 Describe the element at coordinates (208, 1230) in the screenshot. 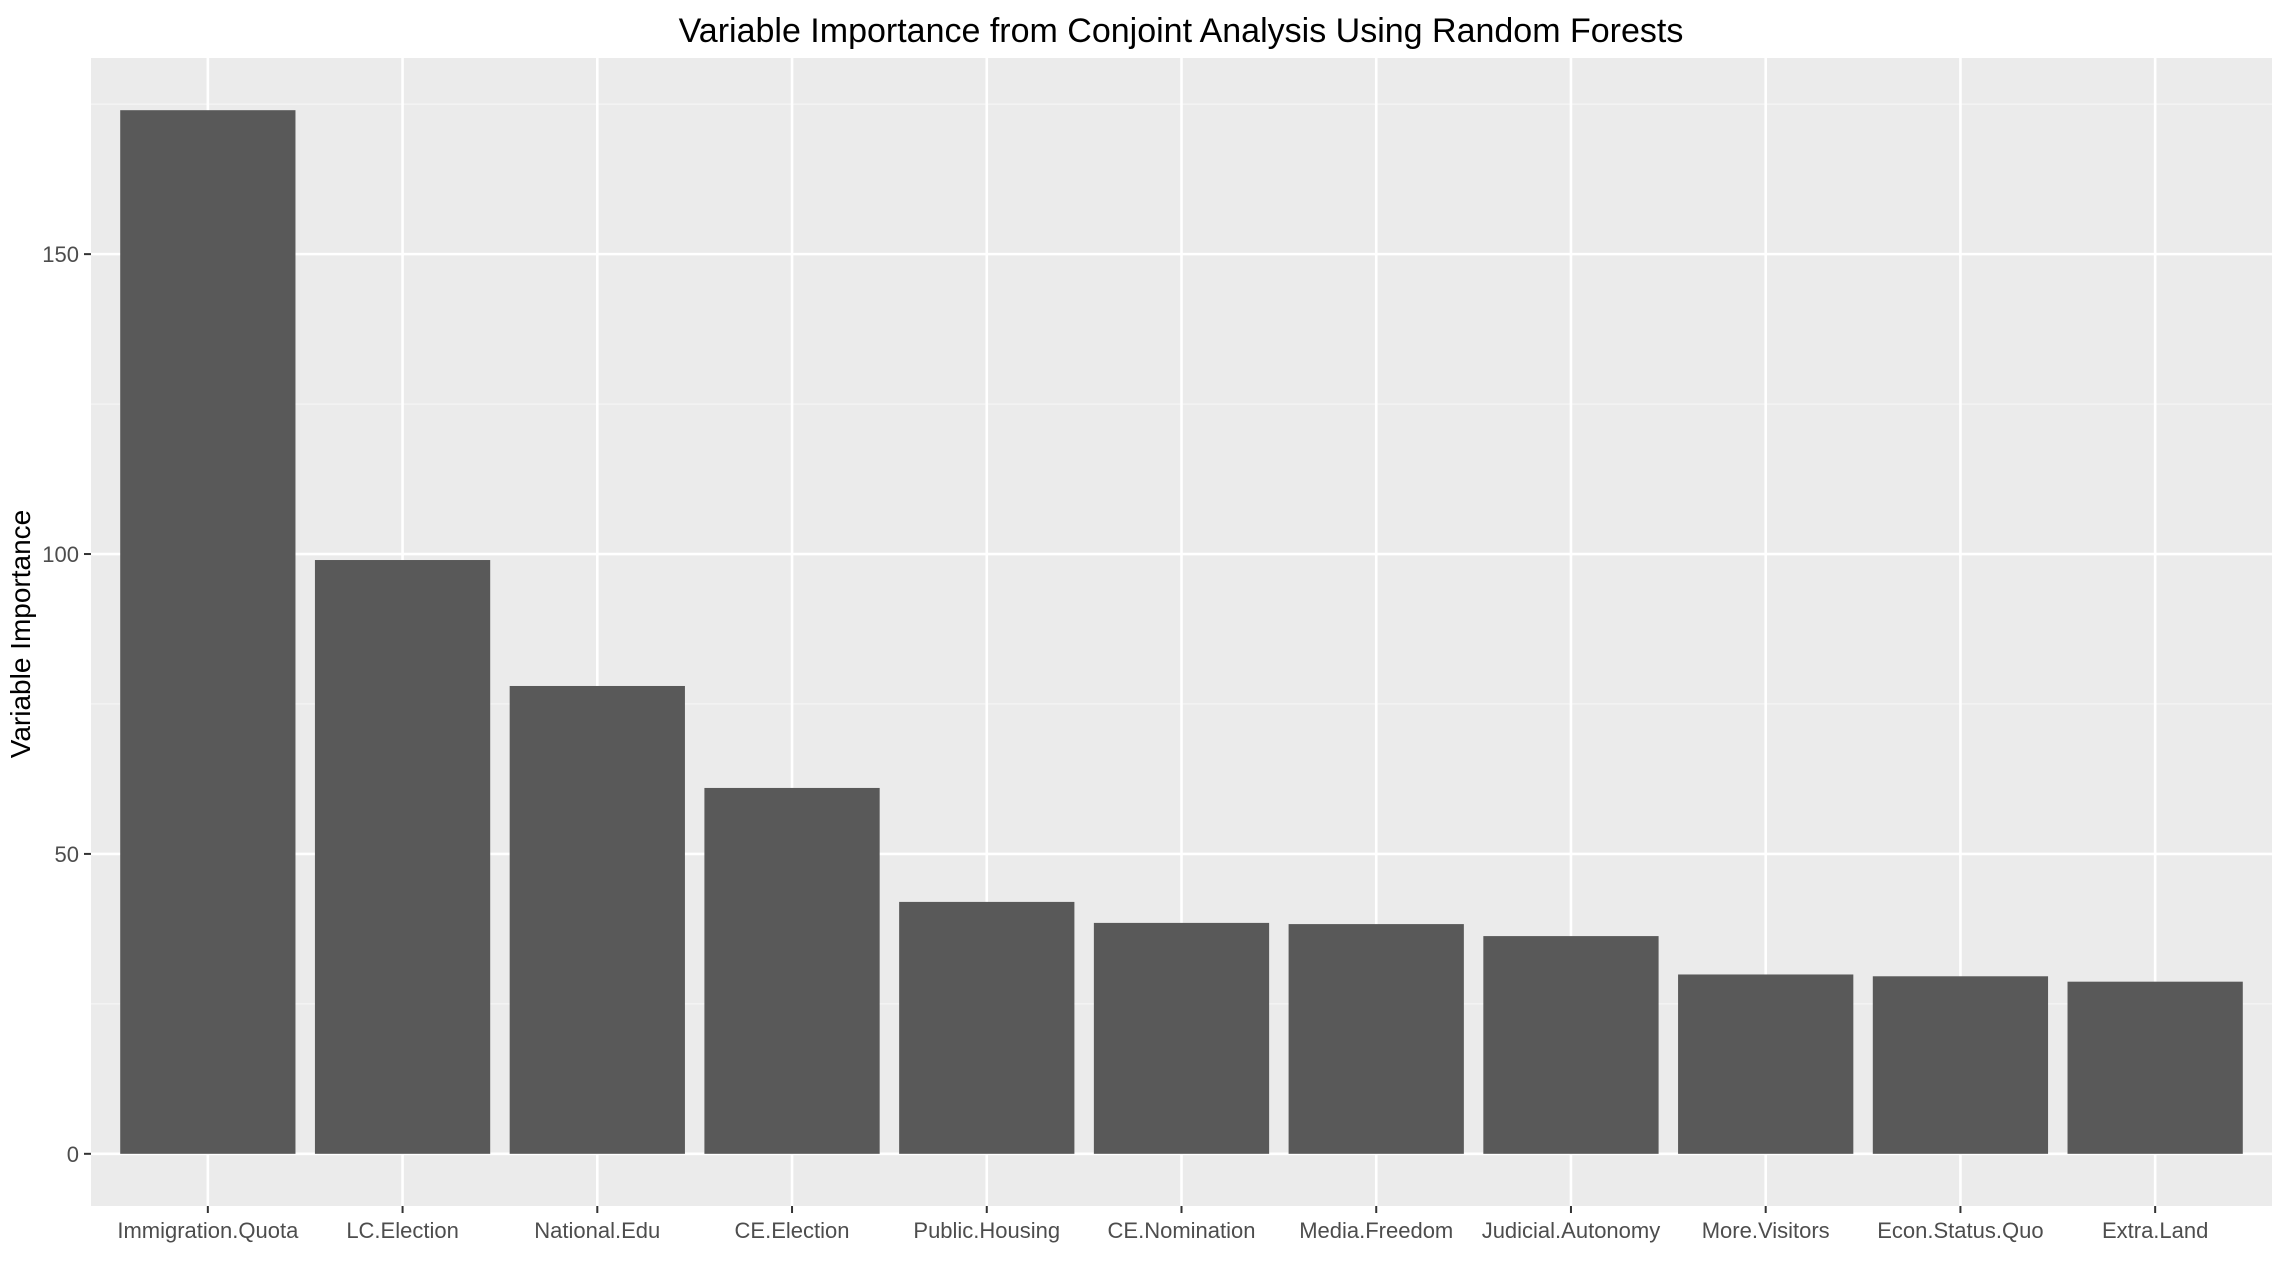

I see `x-tick-label: Immigration.Quota` at that location.